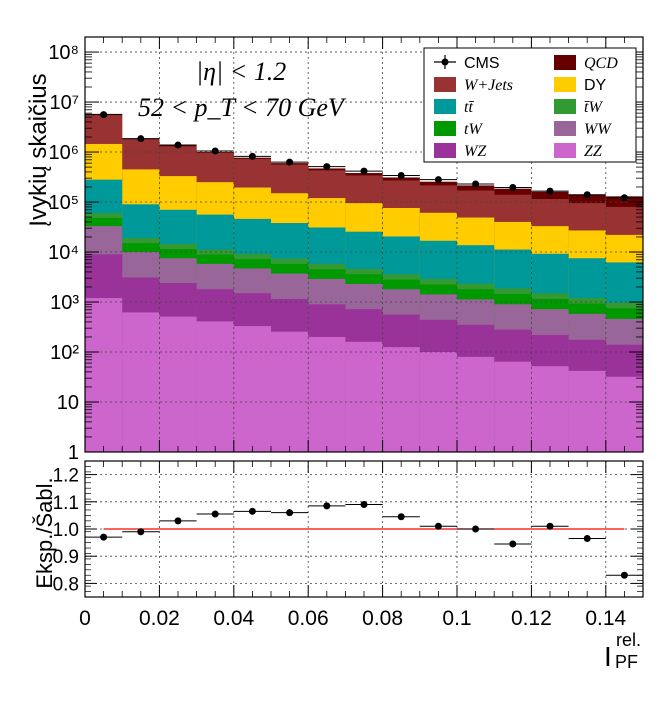 The width and height of the screenshot is (672, 720). Describe the element at coordinates (601, 63) in the screenshot. I see `legend-label: QCD` at that location.